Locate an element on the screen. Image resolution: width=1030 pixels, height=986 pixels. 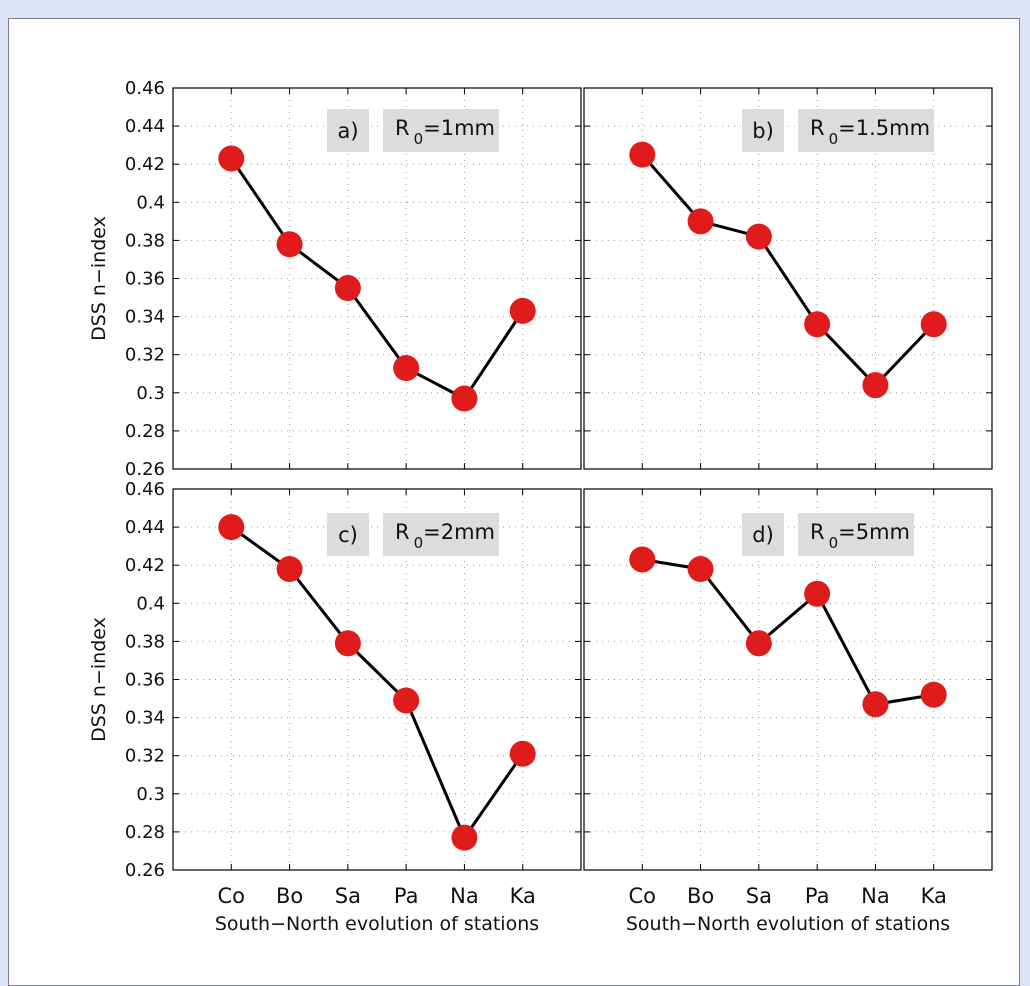
panel-label: a) is located at coordinates (347, 131).